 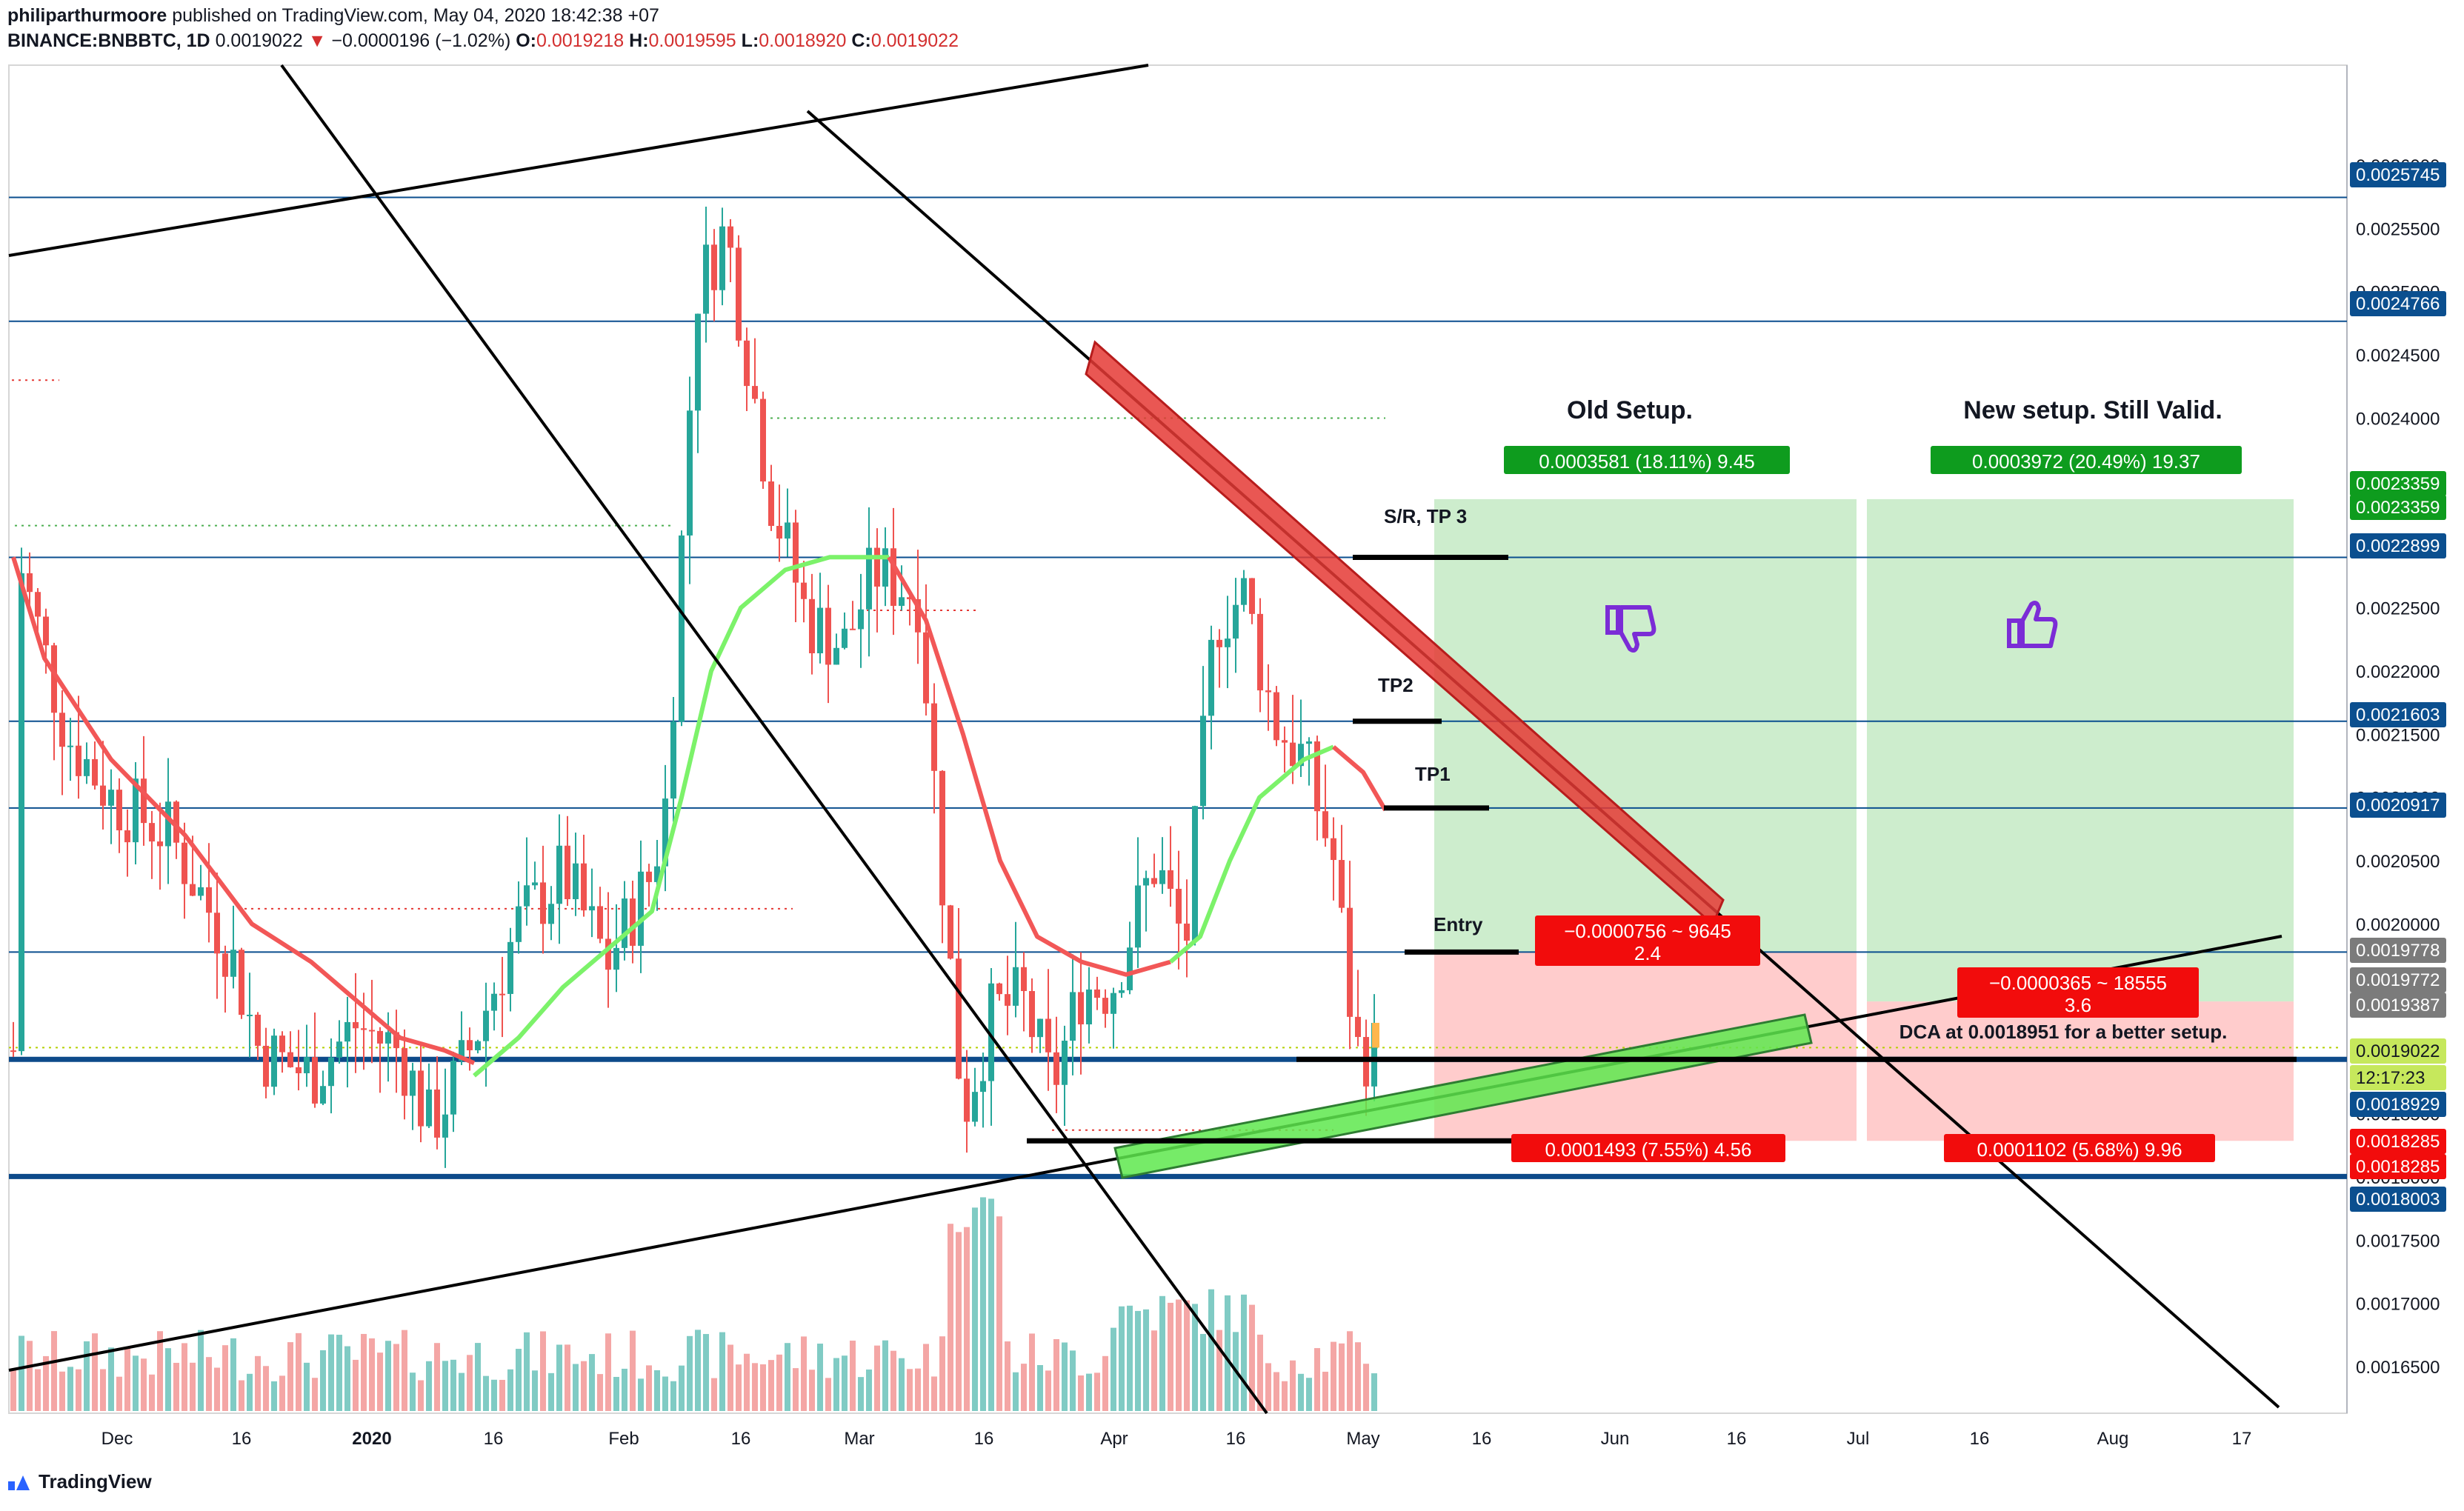 What do you see at coordinates (2033, 624) in the screenshot?
I see `thumbs-up-icon` at bounding box center [2033, 624].